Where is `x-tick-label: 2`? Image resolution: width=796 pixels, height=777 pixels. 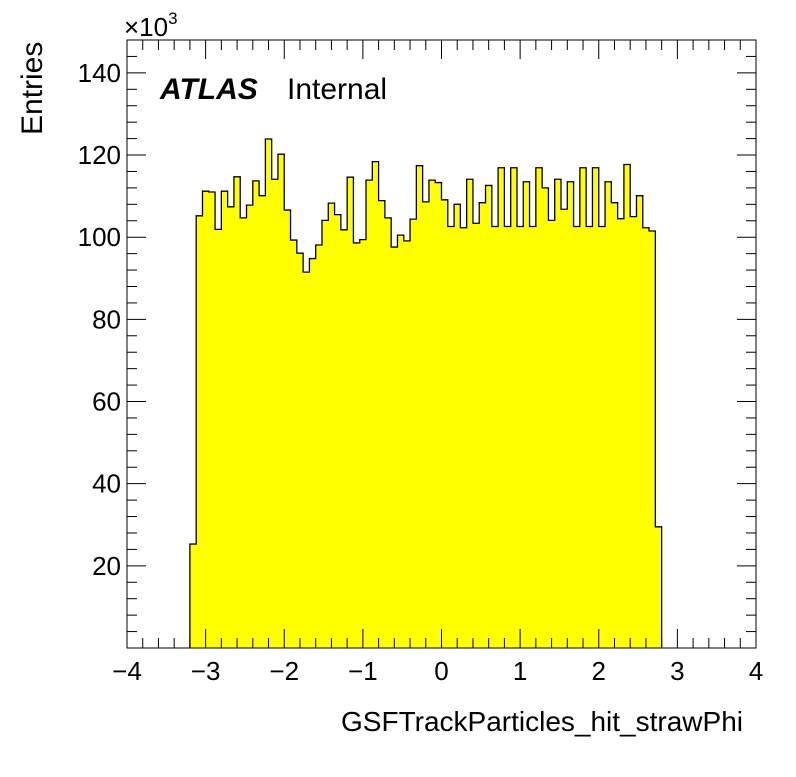
x-tick-label: 2 is located at coordinates (599, 671).